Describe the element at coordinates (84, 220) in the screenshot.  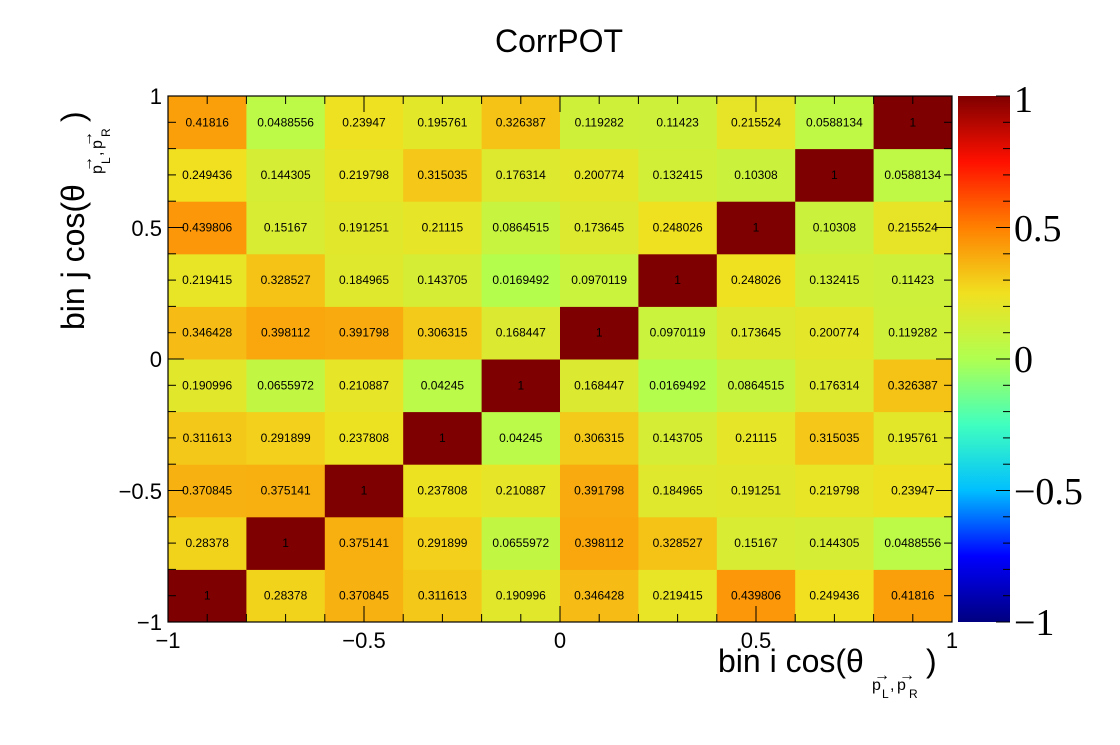
I see `y-axis-label: bin j cos(θ p → L , p → R )` at that location.